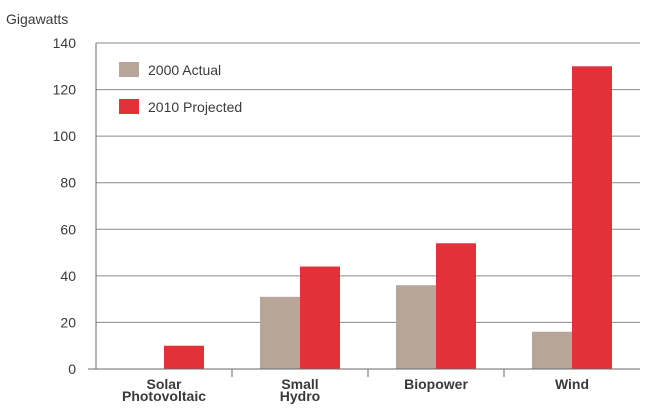 Image resolution: width=645 pixels, height=408 pixels. I want to click on y-tick-label: 120, so click(65, 90).